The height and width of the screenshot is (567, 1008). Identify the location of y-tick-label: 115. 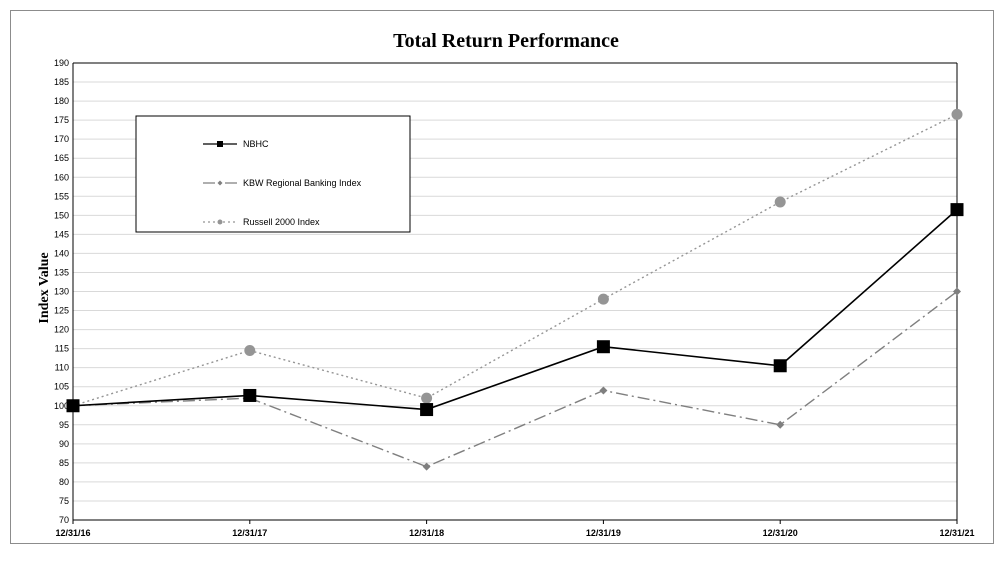
(62, 349).